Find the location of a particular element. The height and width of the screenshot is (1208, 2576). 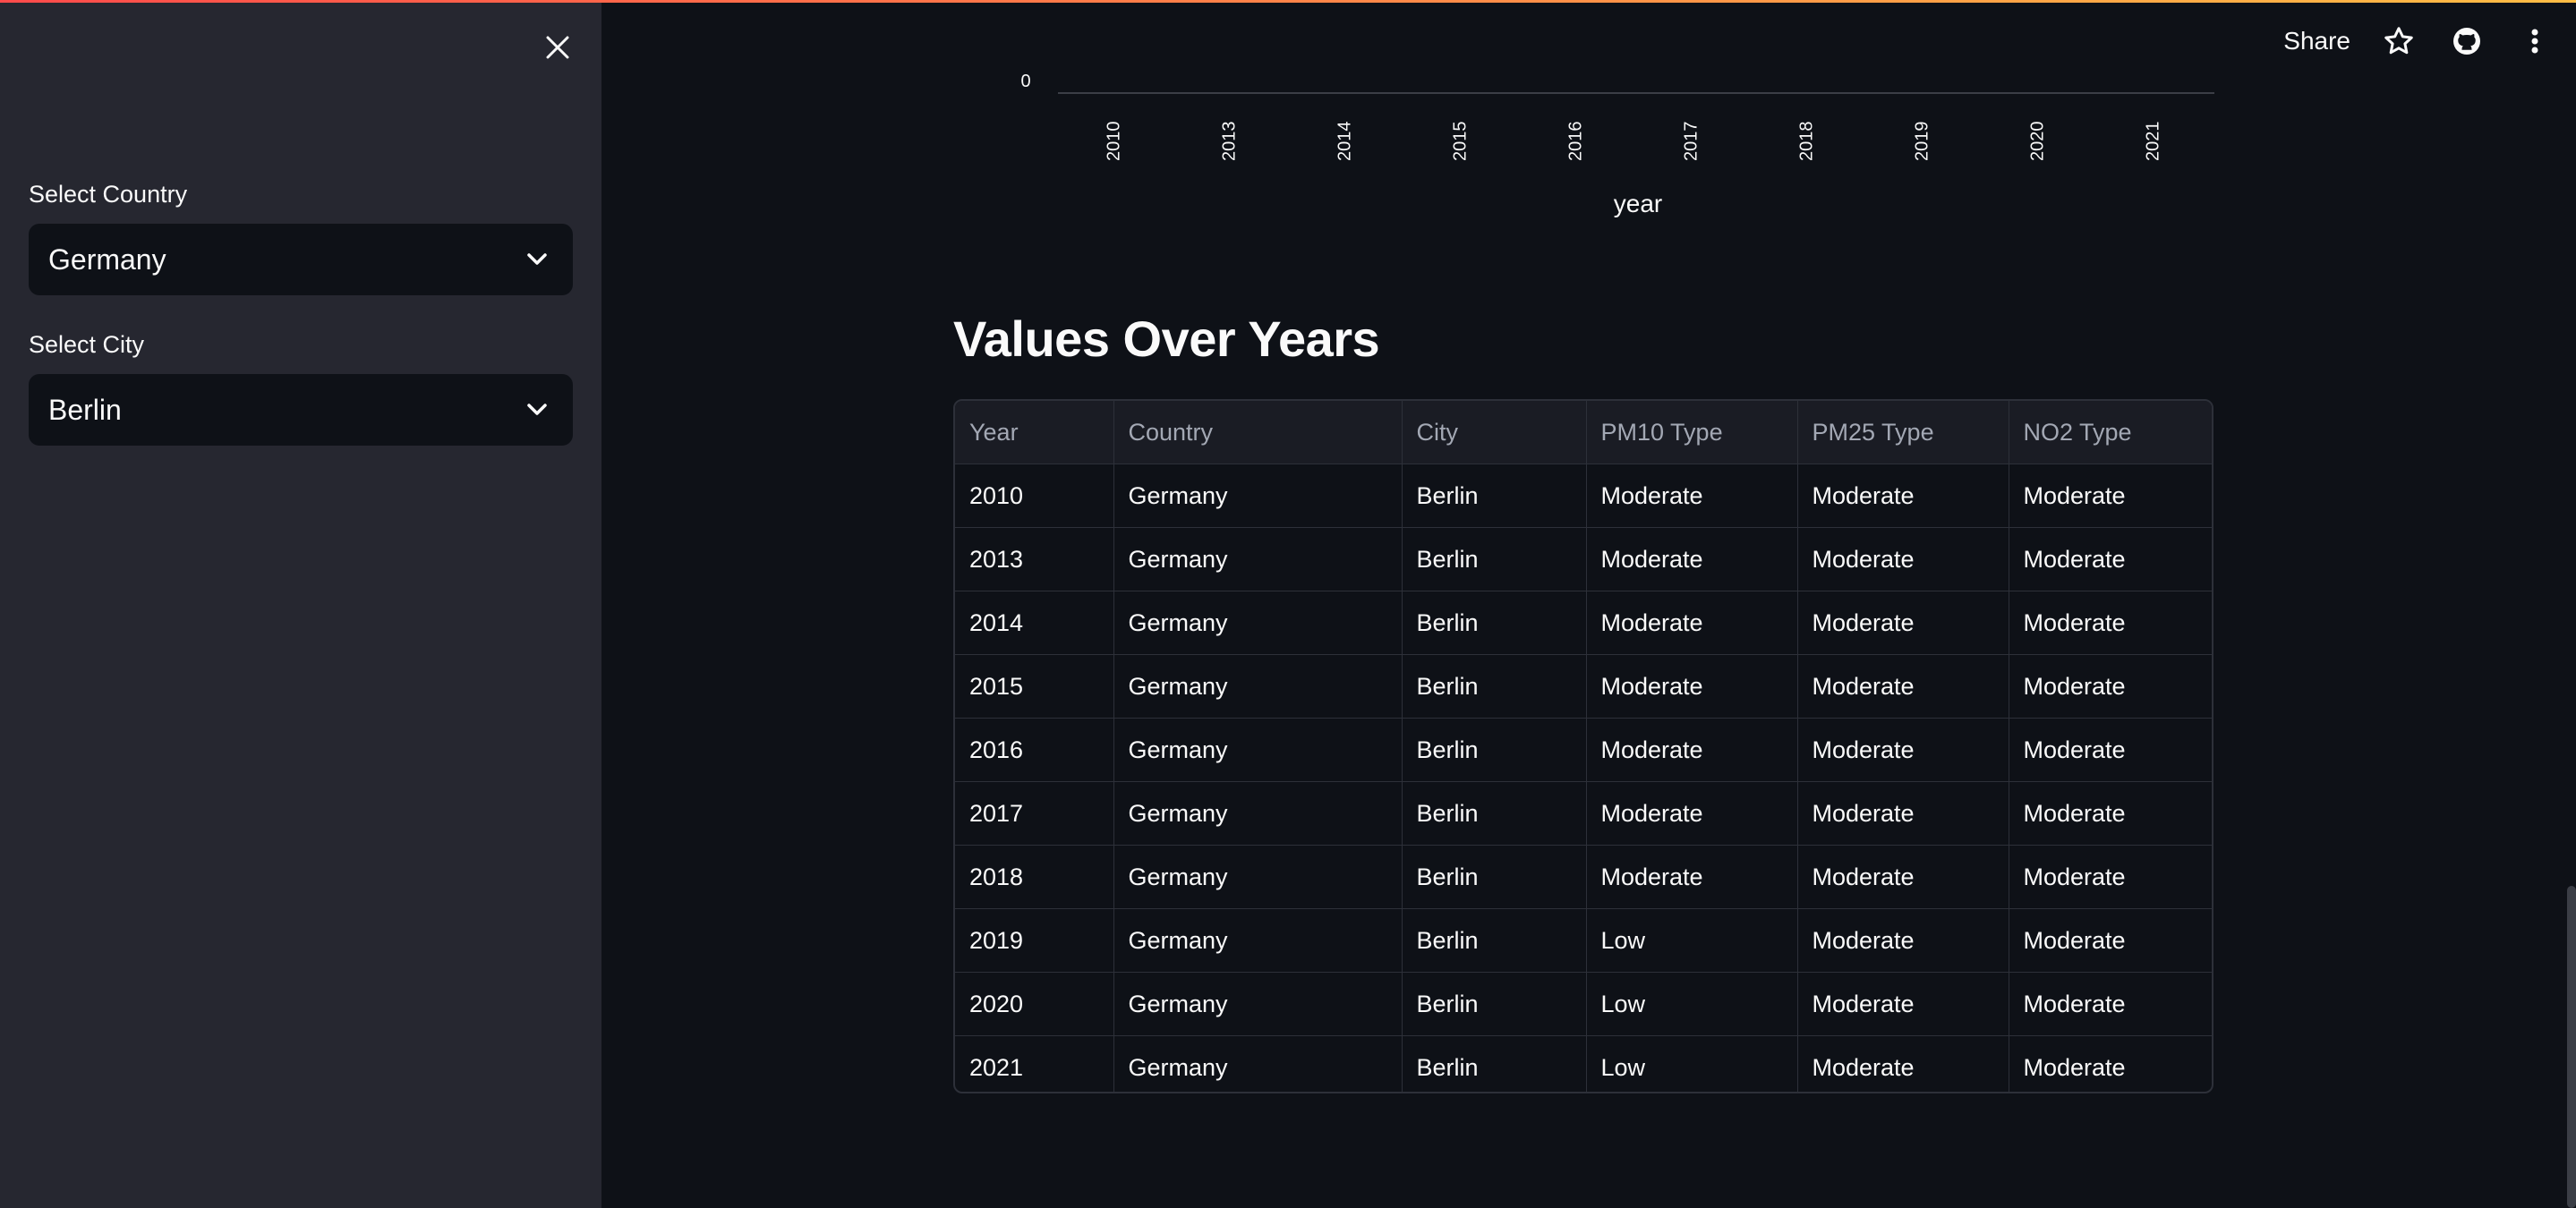

table-cell: 2020 is located at coordinates (1034, 1004).